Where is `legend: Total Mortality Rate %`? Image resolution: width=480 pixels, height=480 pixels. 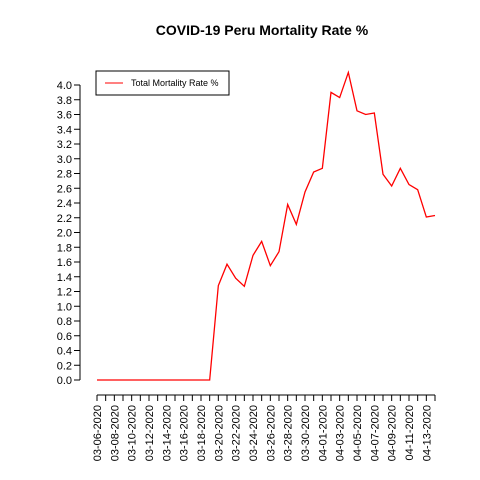 legend: Total Mortality Rate % is located at coordinates (162, 83).